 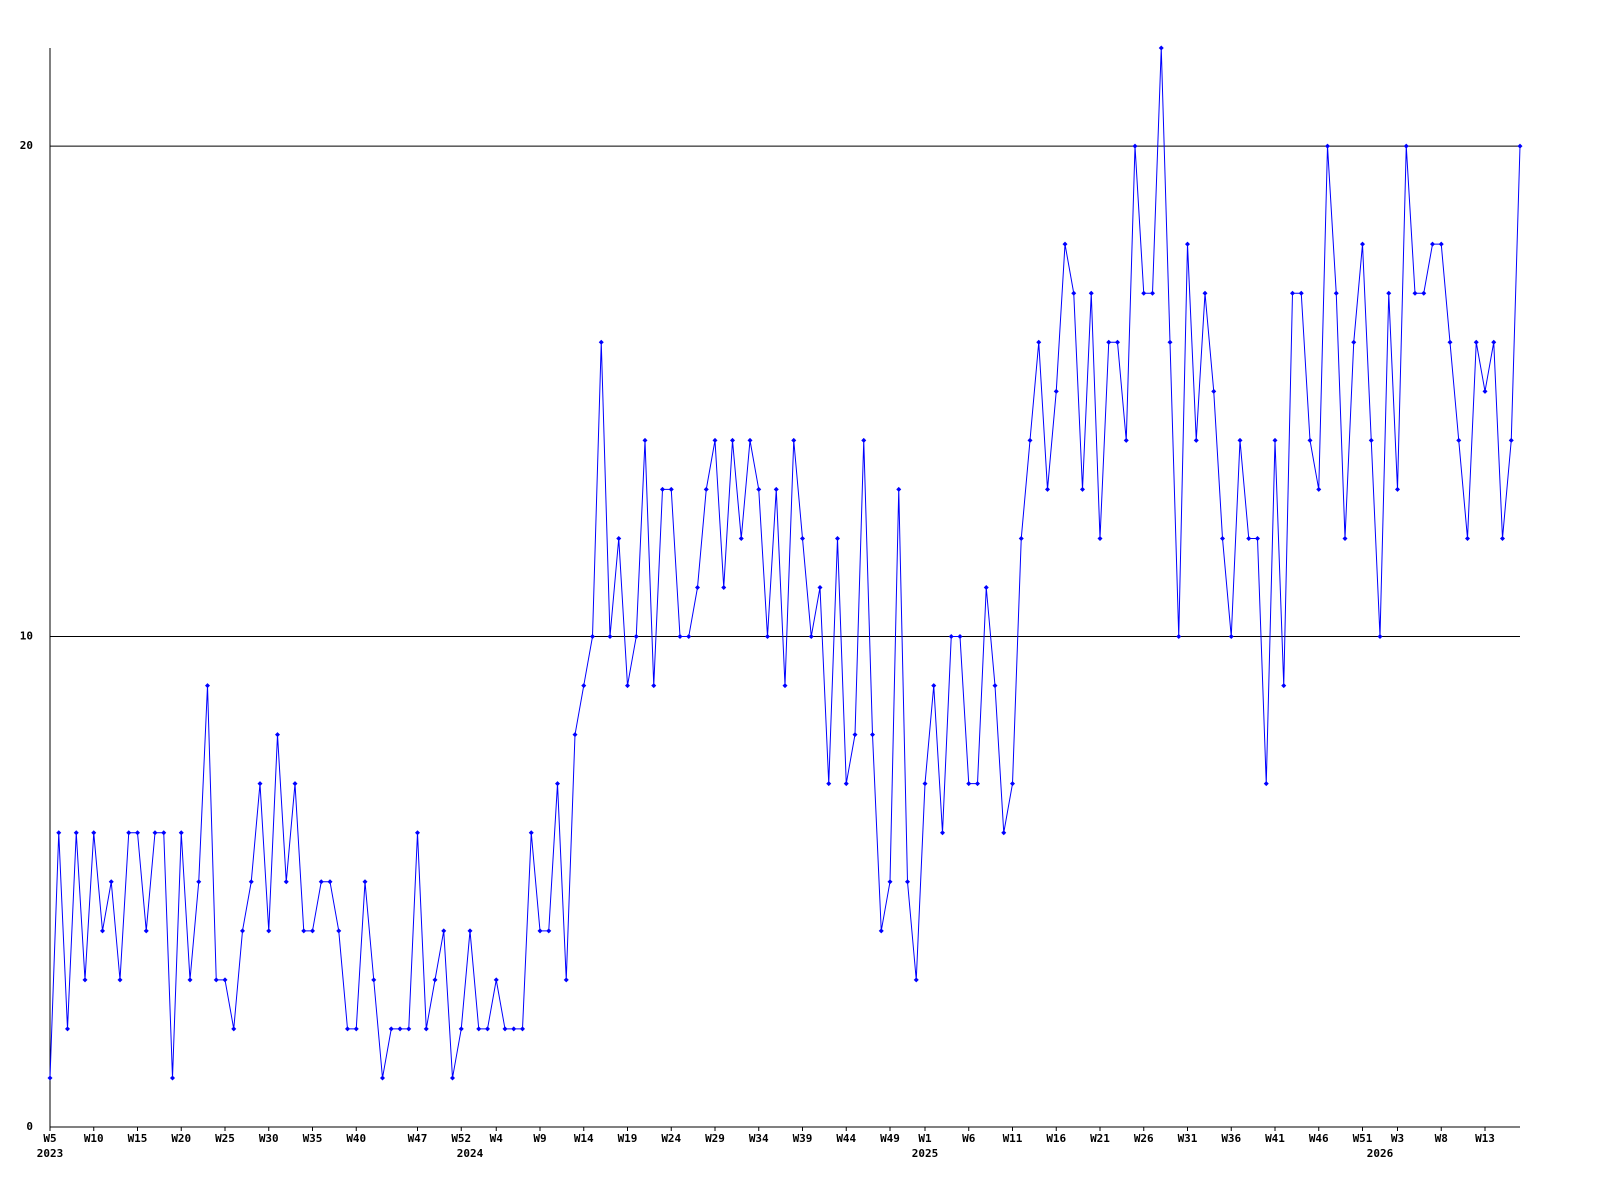 I want to click on year-label: 2024, so click(x=470, y=1153).